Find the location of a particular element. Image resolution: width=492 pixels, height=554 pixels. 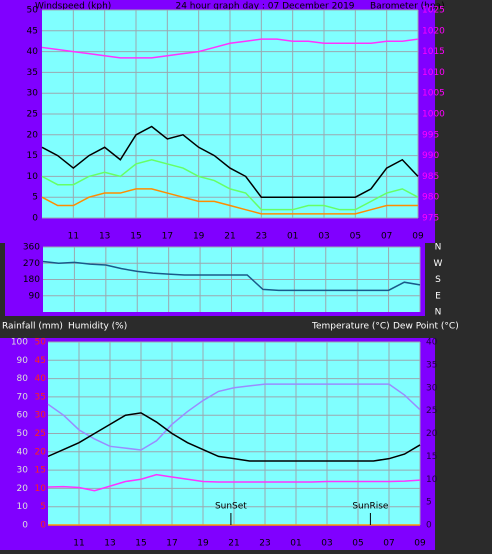

y3-tick-label: 10 is located at coordinates (41, 489).